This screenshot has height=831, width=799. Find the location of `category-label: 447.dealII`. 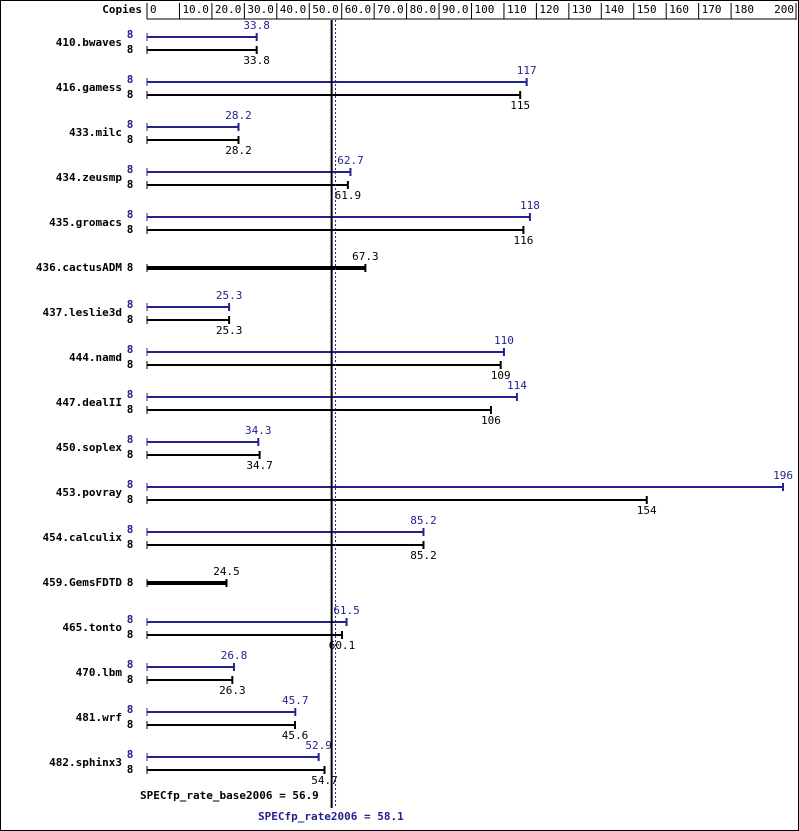

category-label: 447.dealII is located at coordinates (89, 402).